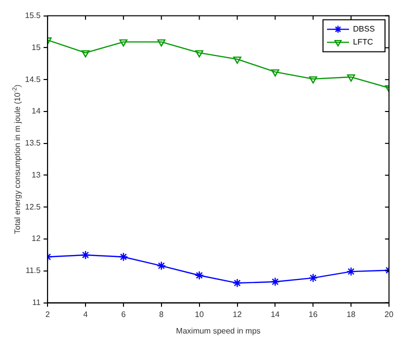 The image size is (405, 348). What do you see at coordinates (37, 175) in the screenshot?
I see `y-tick-label: 13` at bounding box center [37, 175].